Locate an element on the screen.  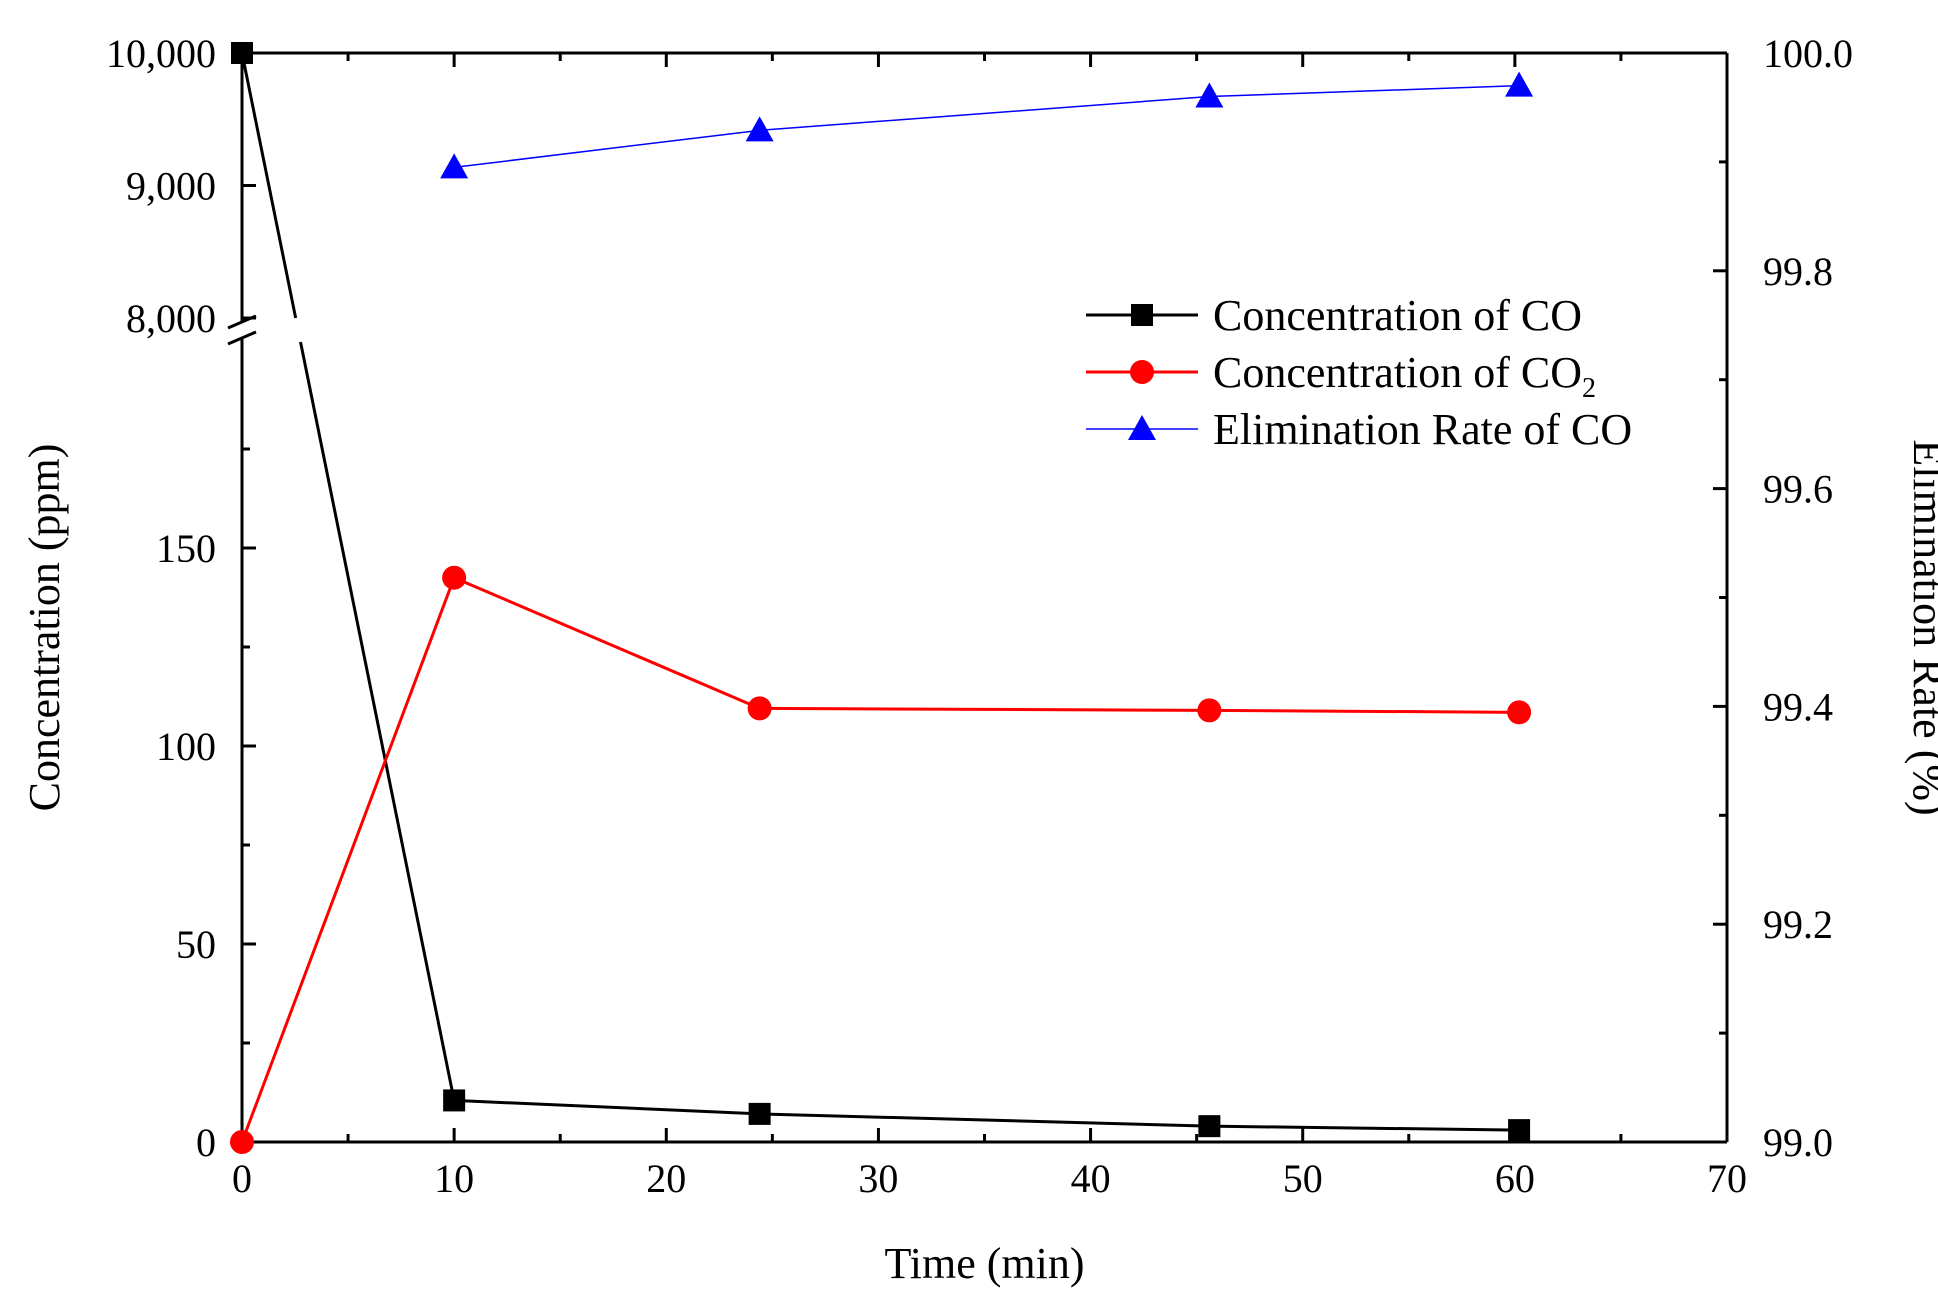
right-y-axis-title: Elimination Rate (%) is located at coordinates (1921, 627).